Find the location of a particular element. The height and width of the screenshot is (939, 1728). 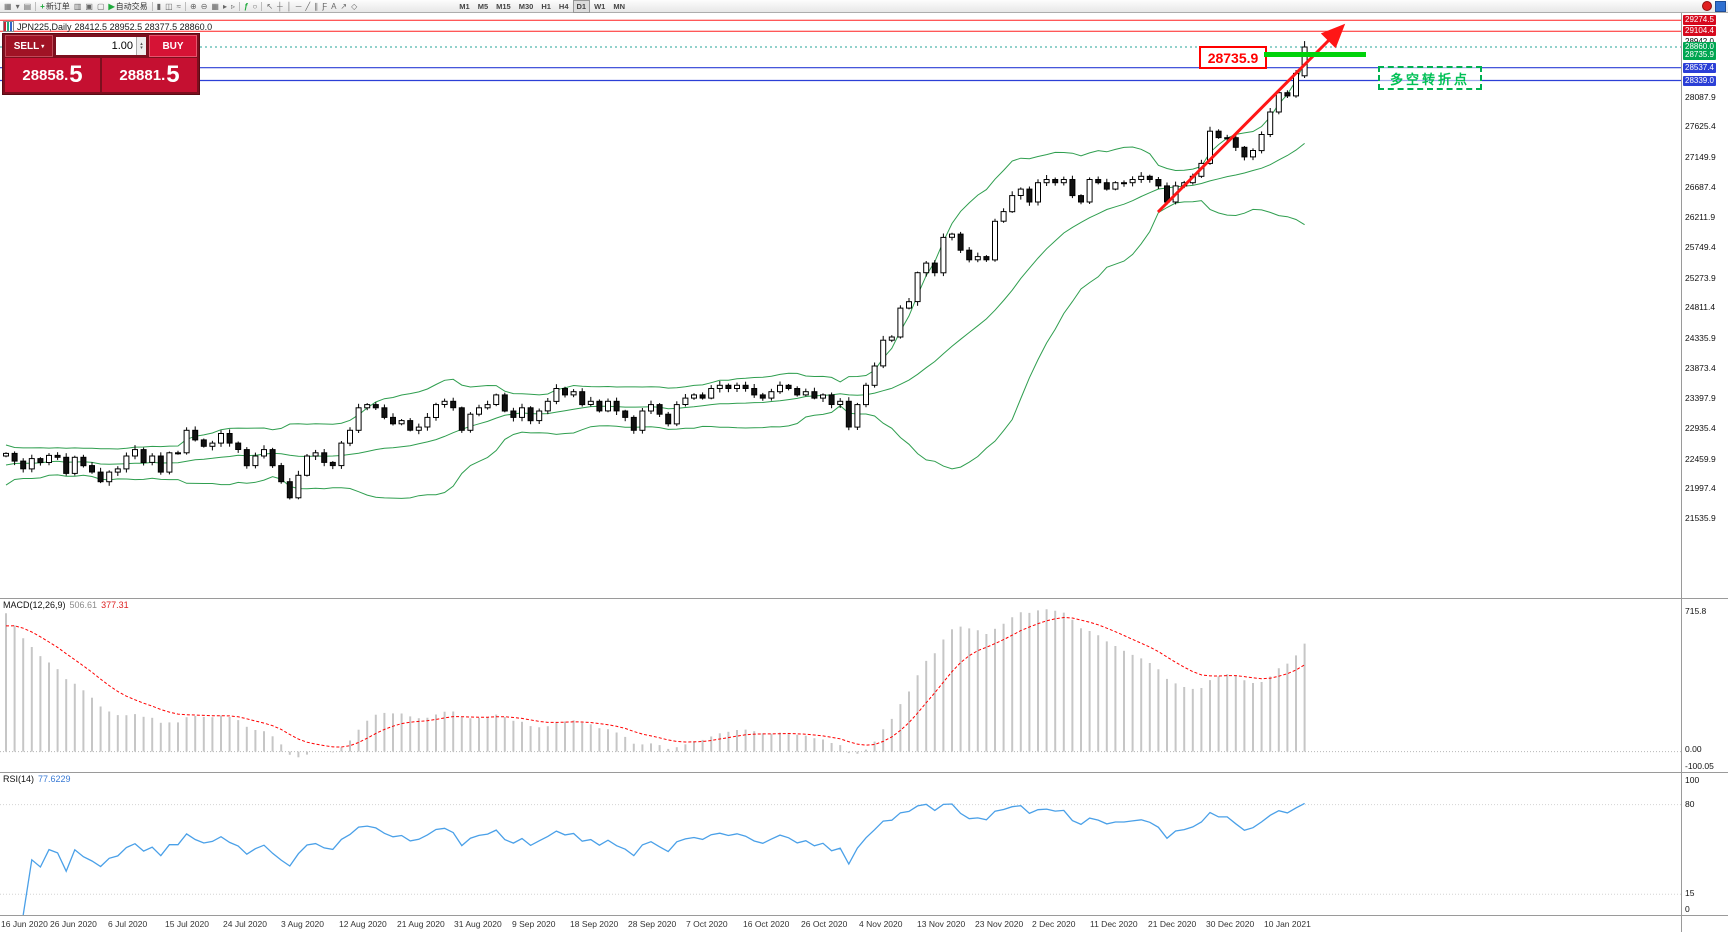

crosshair-icon: ┼ is located at coordinates (280, 6).